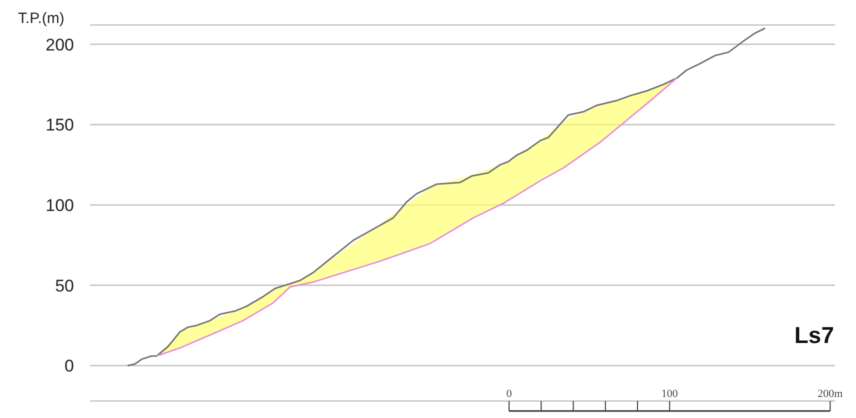 The height and width of the screenshot is (418, 856). What do you see at coordinates (60, 44) in the screenshot?
I see `y-tick-label: 200` at bounding box center [60, 44].